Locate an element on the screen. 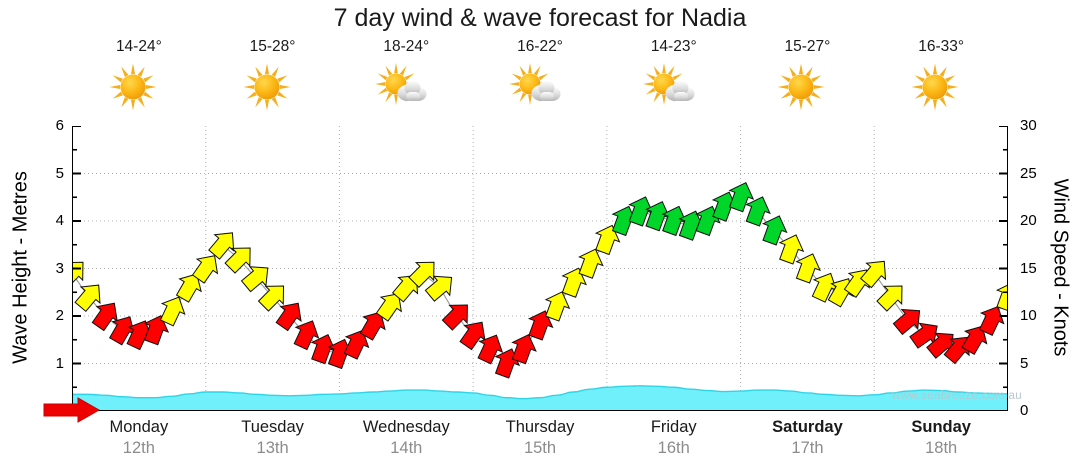 The image size is (1080, 475). day-name-label: Saturday is located at coordinates (807, 427).